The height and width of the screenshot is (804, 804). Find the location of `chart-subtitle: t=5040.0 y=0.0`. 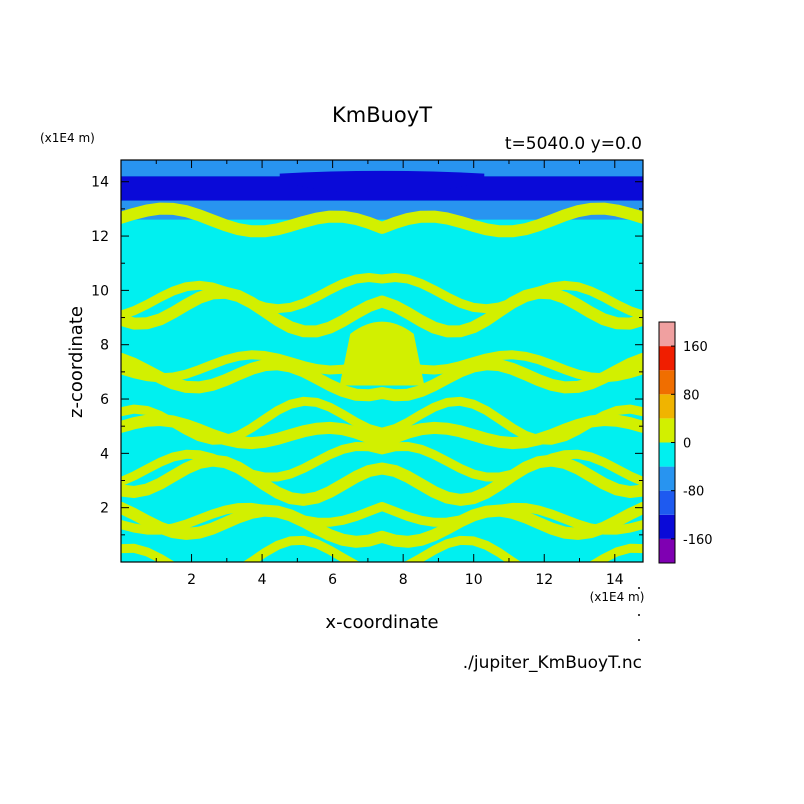

chart-subtitle: t=5040.0 y=0.0 is located at coordinates (573, 144).